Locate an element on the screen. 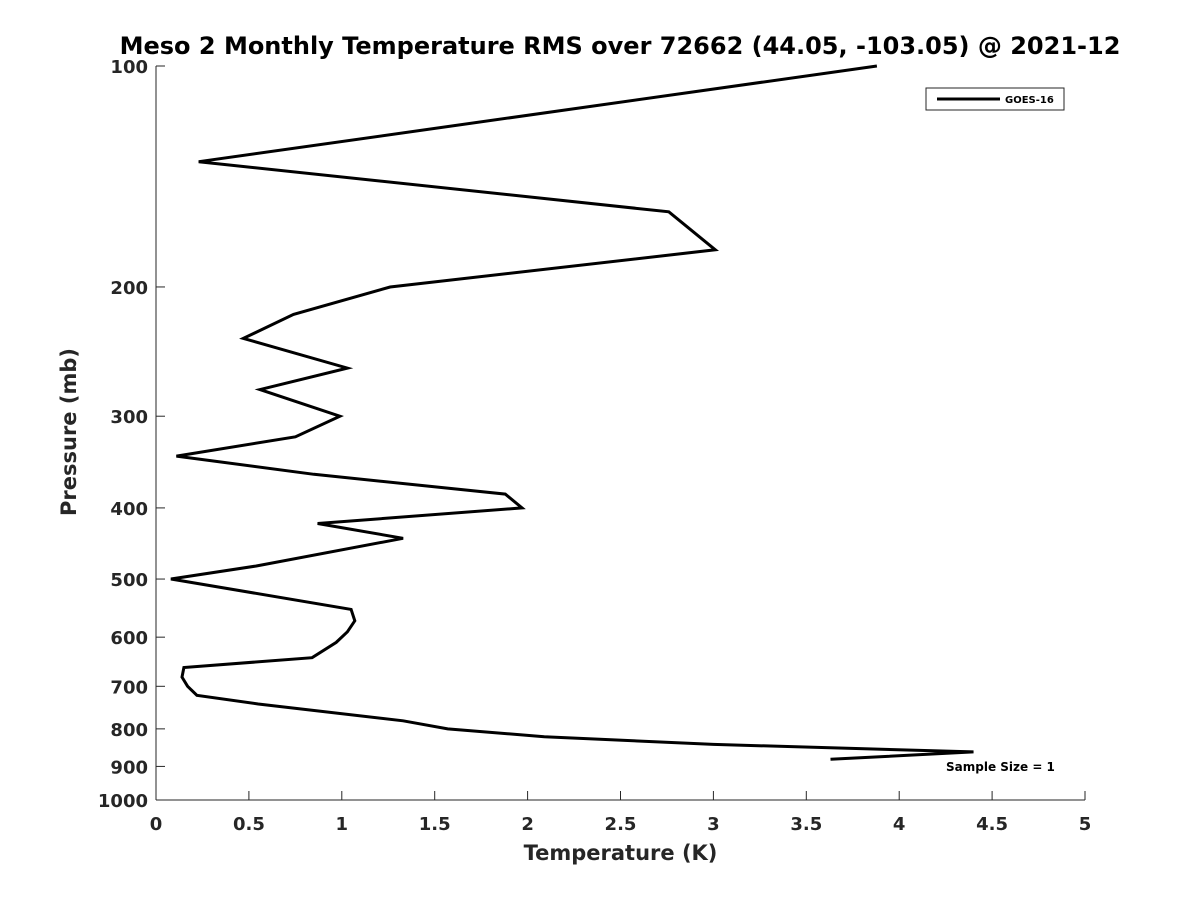  legend-entry-goes-16: GOES-16 is located at coordinates (1029, 100).